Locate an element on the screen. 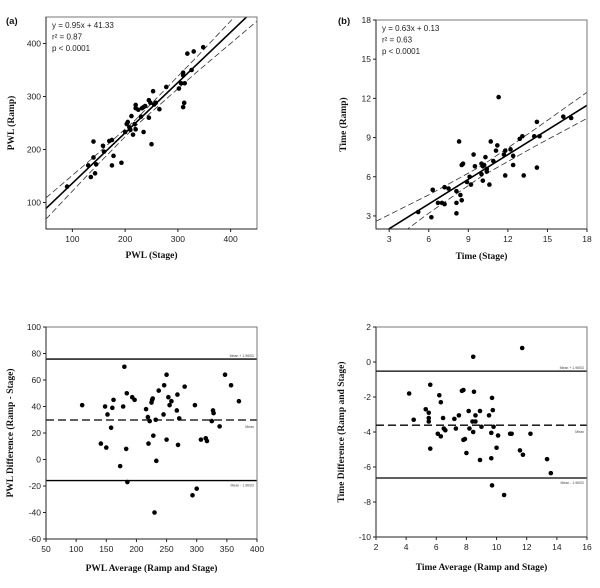  y-axis-title: Time (Ramp) is located at coordinates (343, 124).